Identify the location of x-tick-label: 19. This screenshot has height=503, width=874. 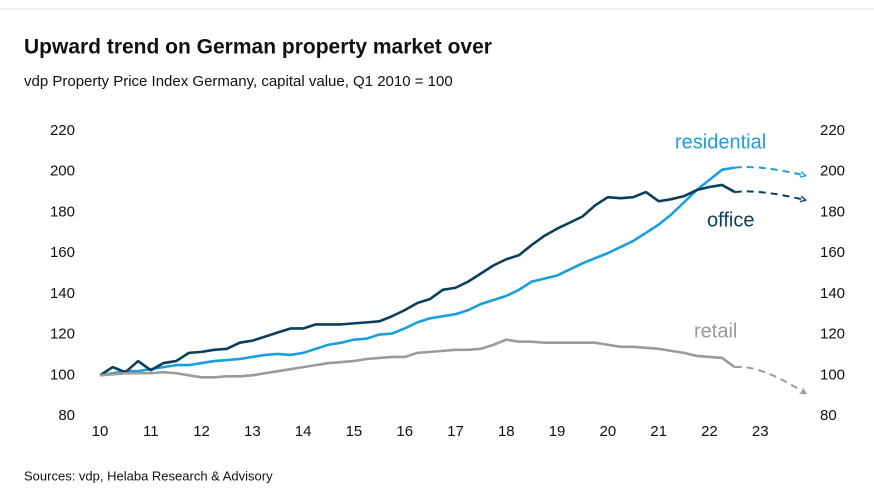
(557, 431).